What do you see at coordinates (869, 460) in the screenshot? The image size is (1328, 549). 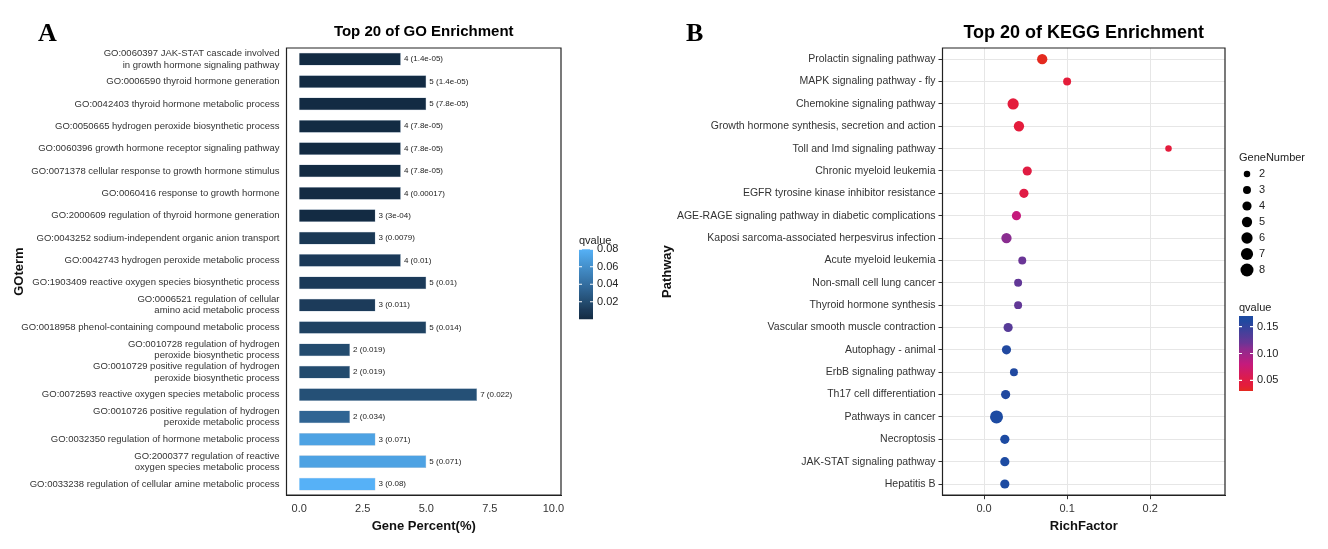 I see `y-tick-label: JAK-STAT signaling pathway` at bounding box center [869, 460].